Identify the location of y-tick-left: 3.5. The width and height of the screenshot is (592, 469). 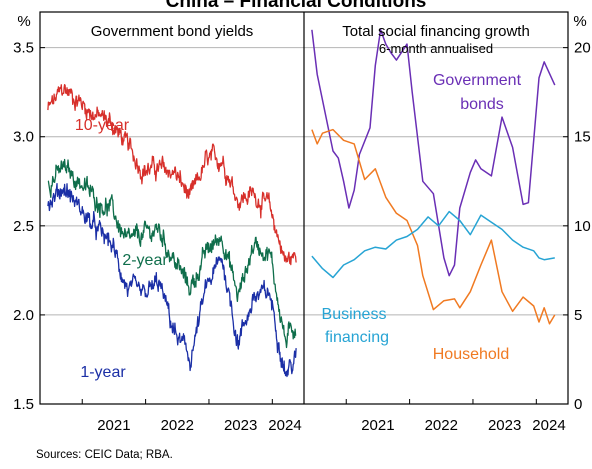
(23, 48).